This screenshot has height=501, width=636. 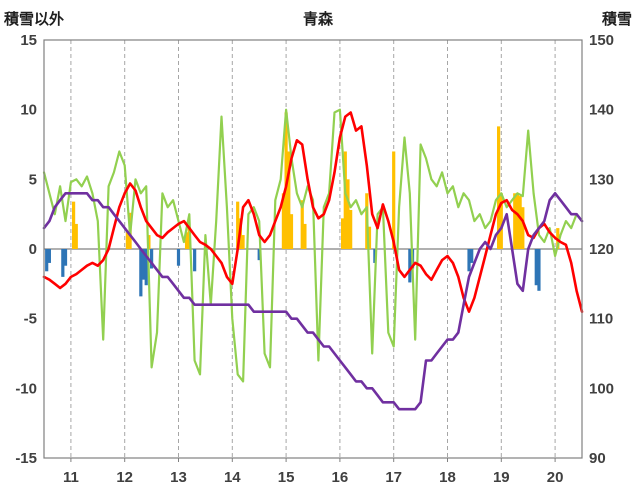 What do you see at coordinates (30, 319) in the screenshot?
I see `left-axis-tick: -5` at bounding box center [30, 319].